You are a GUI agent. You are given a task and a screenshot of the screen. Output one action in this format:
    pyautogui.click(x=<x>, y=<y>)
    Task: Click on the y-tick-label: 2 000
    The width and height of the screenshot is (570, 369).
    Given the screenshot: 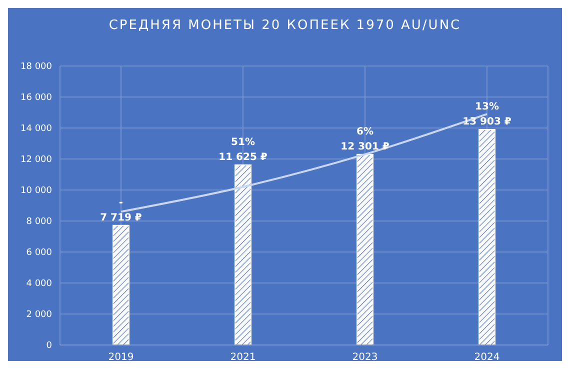 What is the action you would take?
    pyautogui.click(x=39, y=315)
    